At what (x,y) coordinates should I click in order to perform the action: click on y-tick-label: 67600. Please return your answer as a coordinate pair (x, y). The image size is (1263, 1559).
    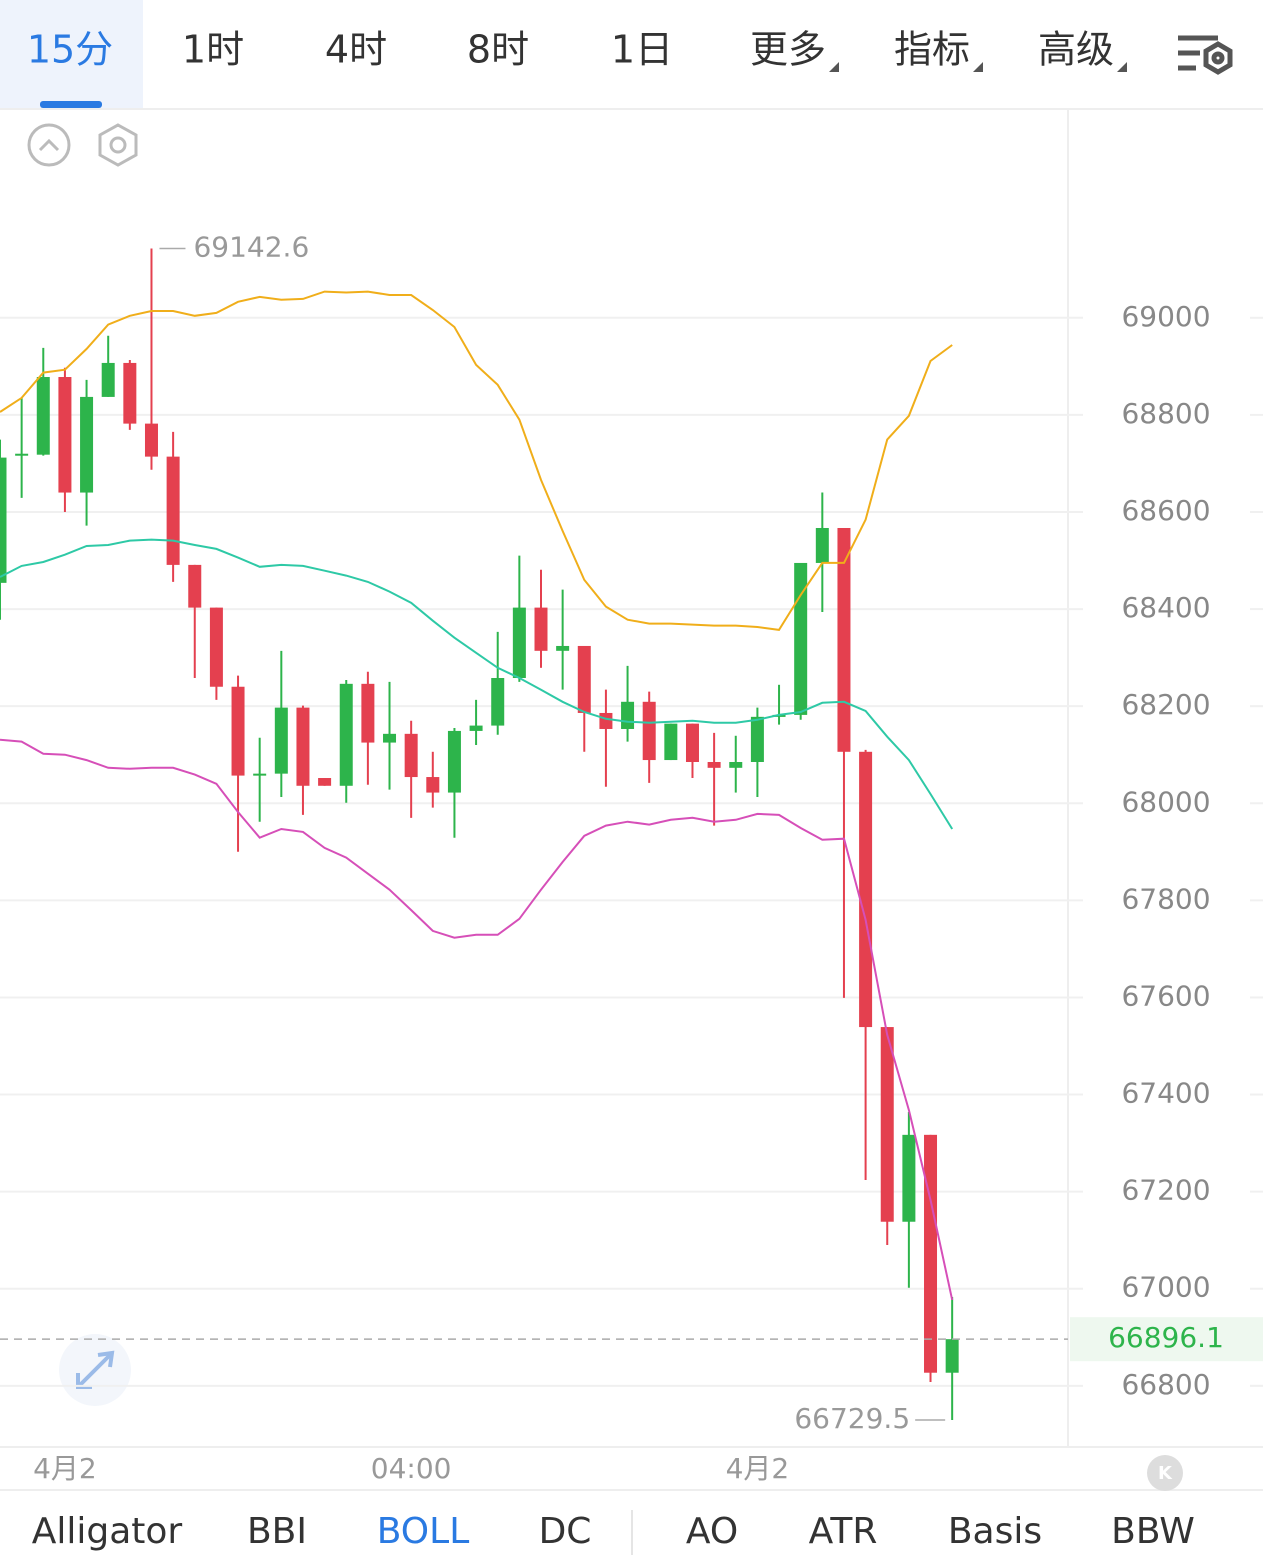
    Looking at the image, I should click on (1165, 995).